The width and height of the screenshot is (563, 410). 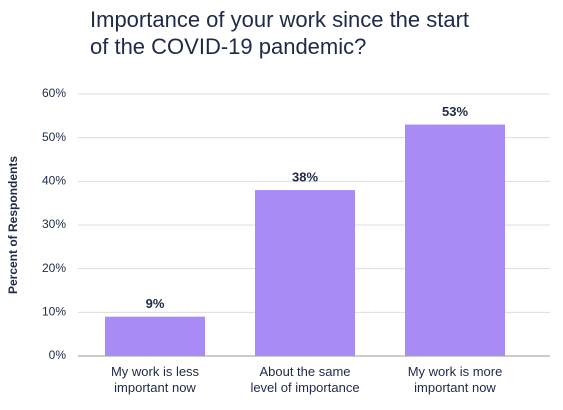 I want to click on value-label: 38%, so click(x=305, y=177).